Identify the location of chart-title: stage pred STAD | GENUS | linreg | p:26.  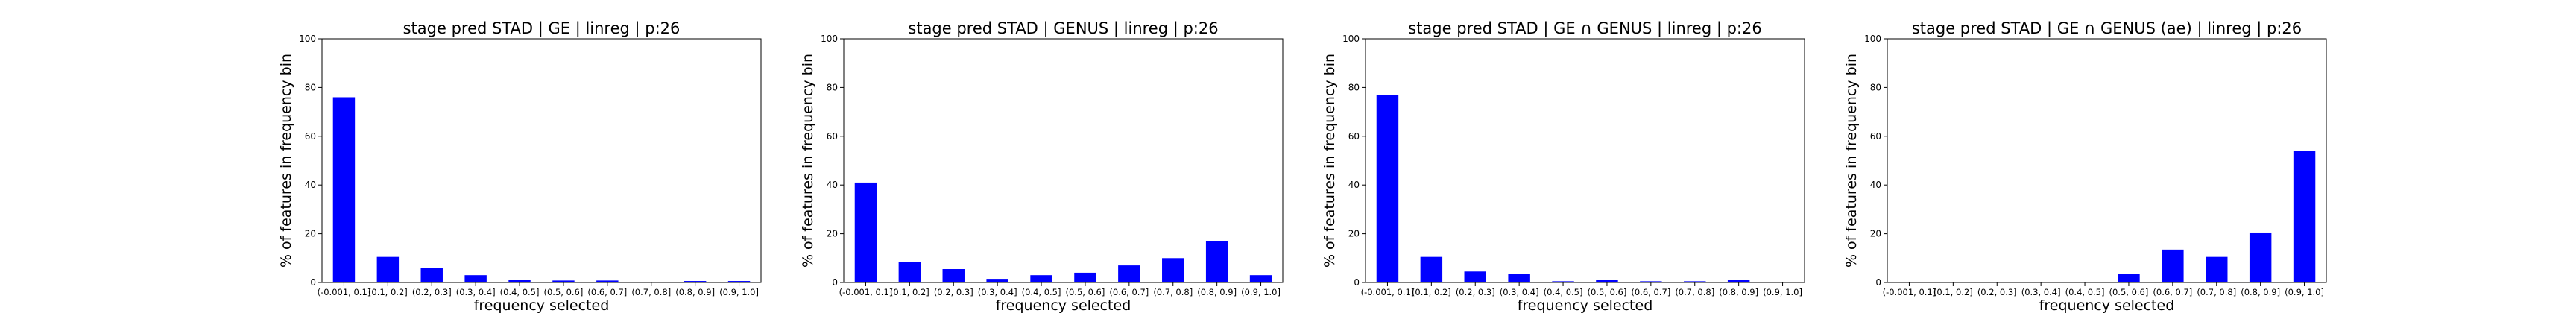
(1063, 28).